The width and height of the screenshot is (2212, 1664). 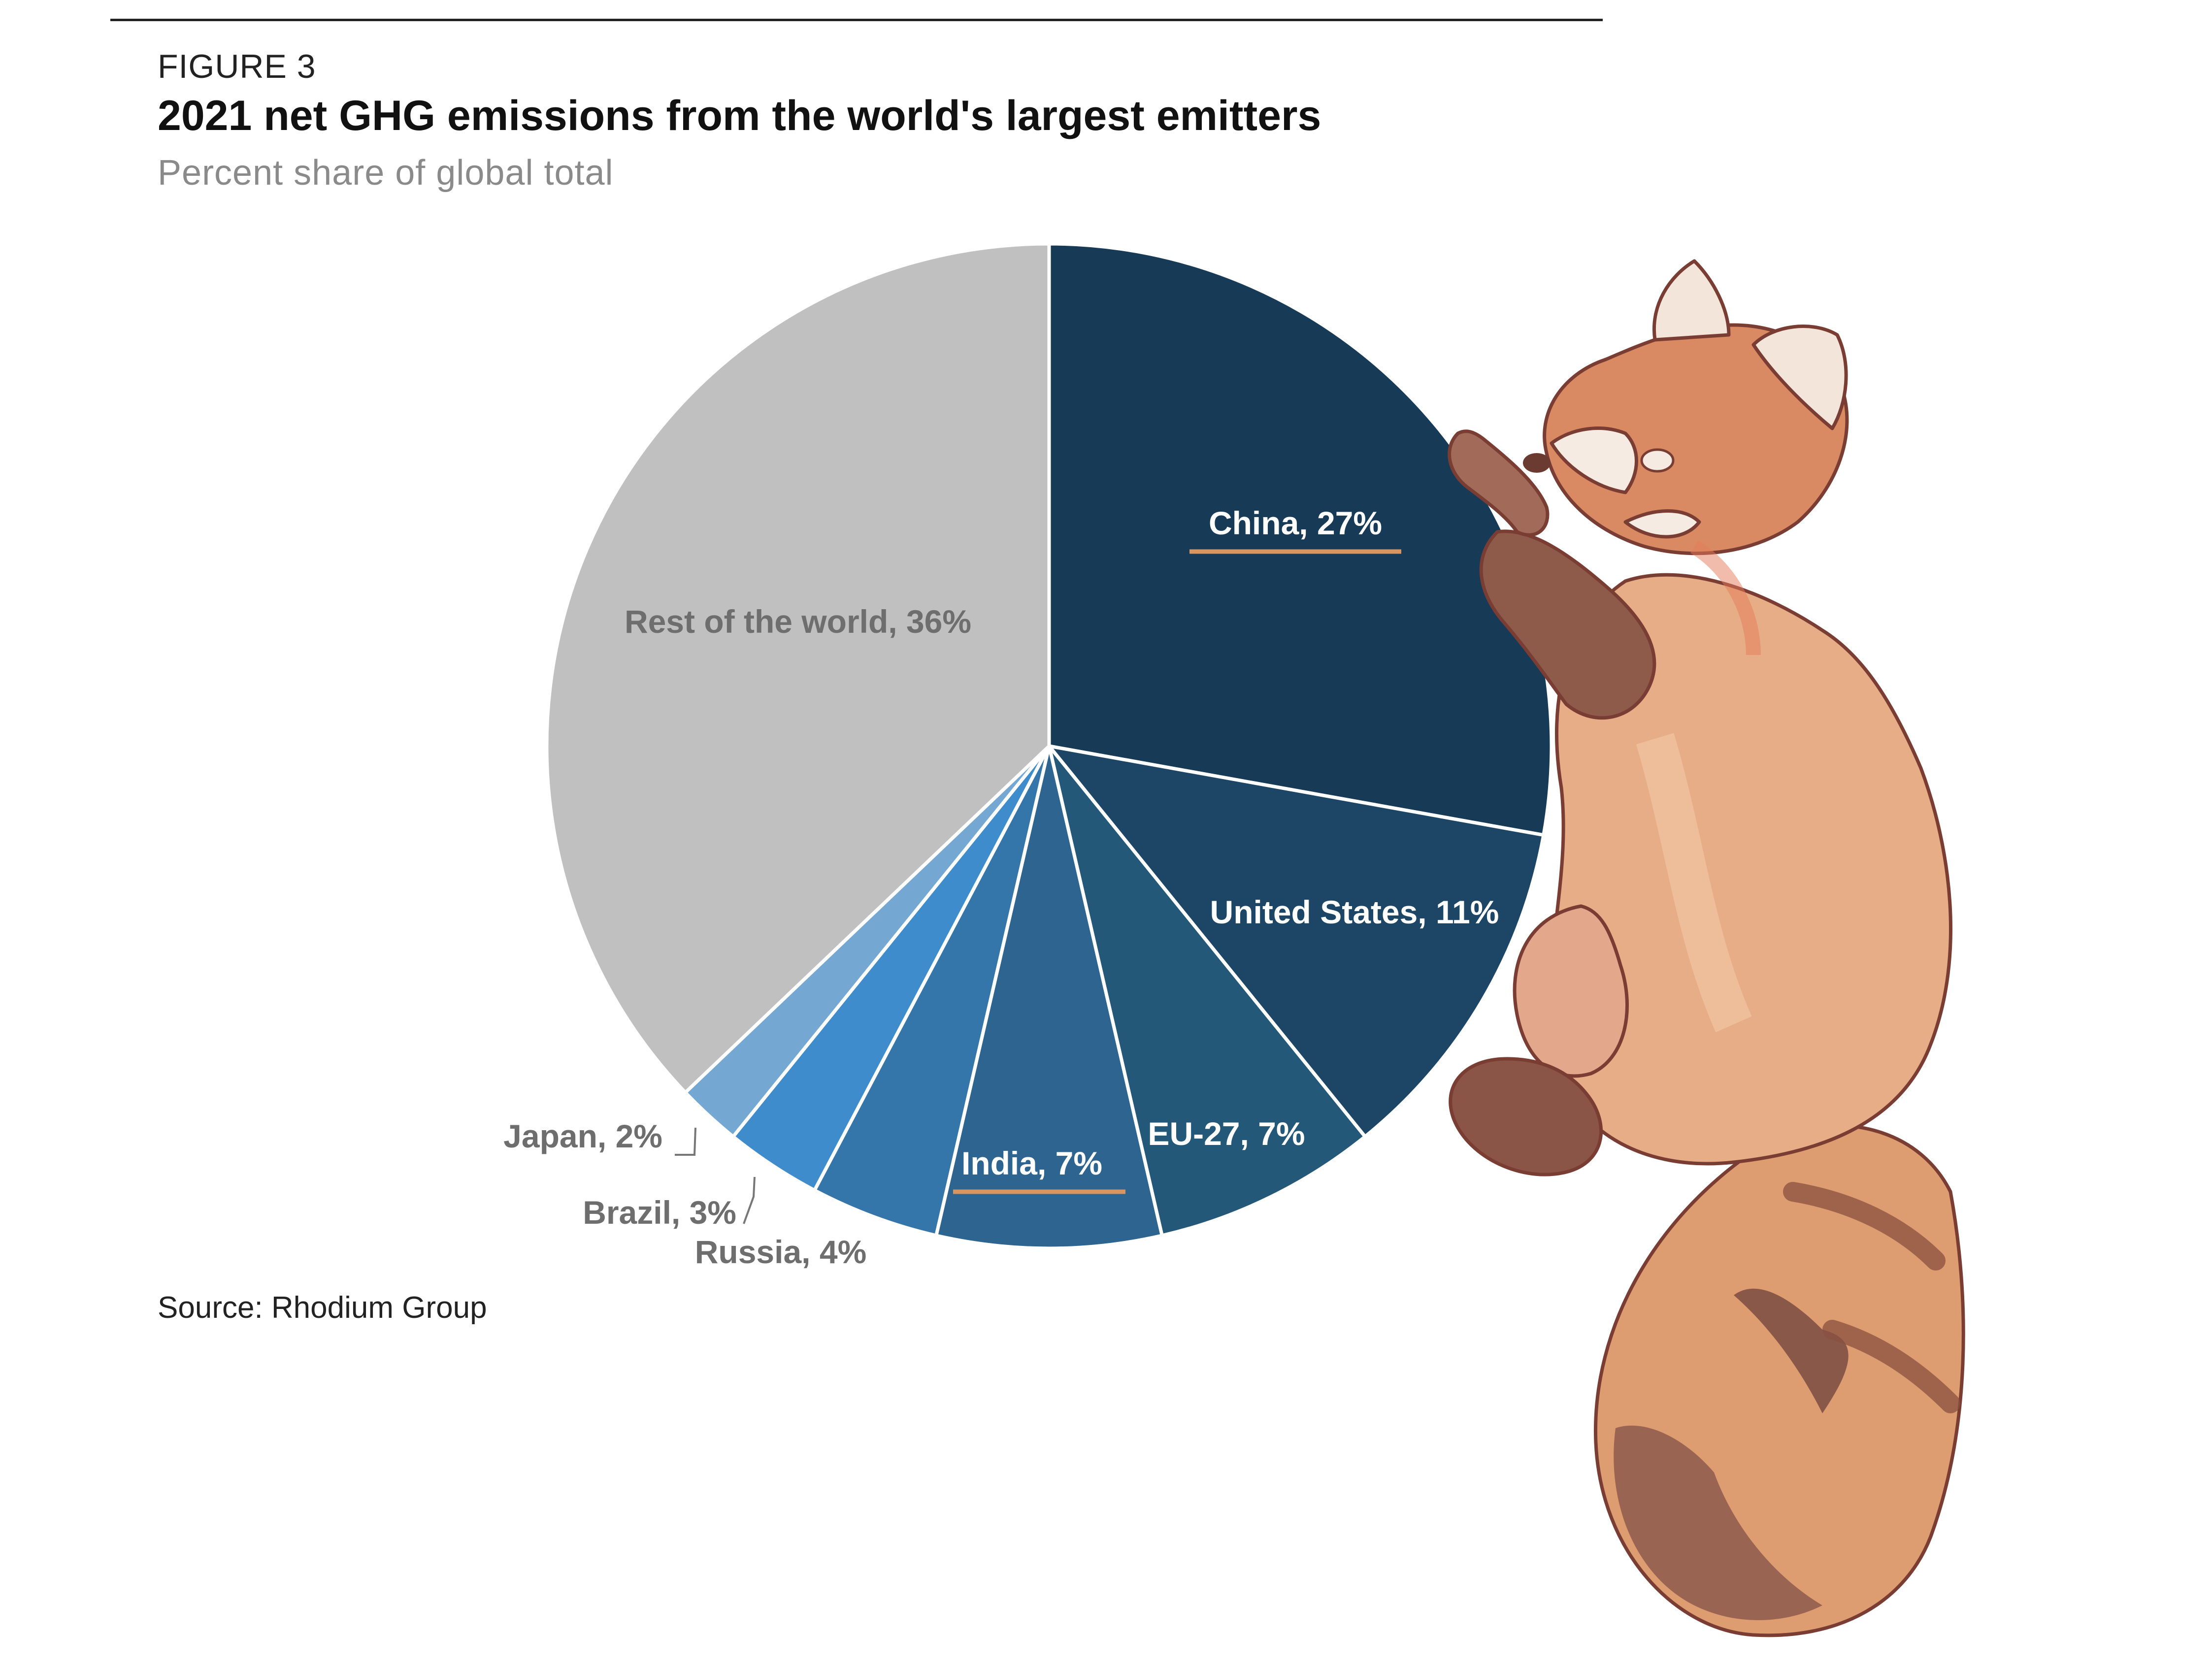 What do you see at coordinates (781, 1252) in the screenshot?
I see `slice-label-russia: Russia, 4%` at bounding box center [781, 1252].